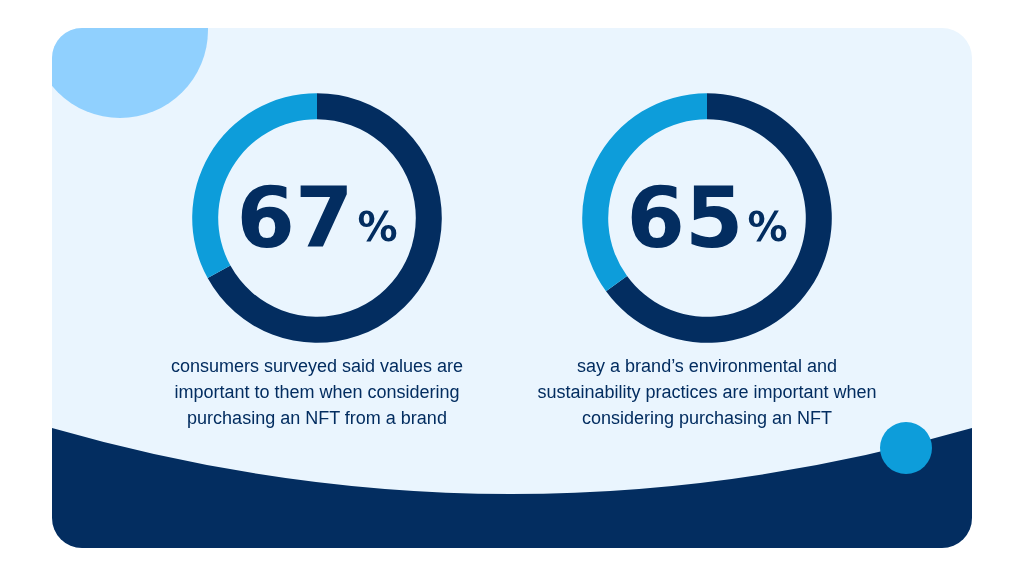 The height and width of the screenshot is (576, 1024). I want to click on text: 65%, so click(707, 218).